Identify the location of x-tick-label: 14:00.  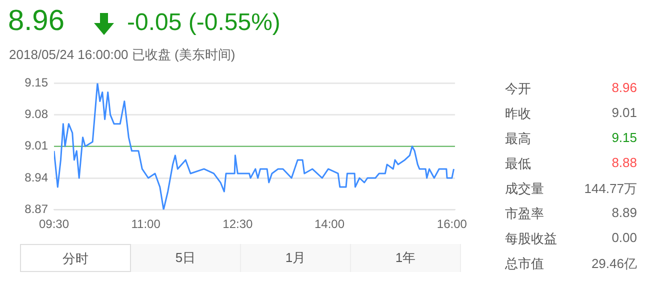
(329, 224).